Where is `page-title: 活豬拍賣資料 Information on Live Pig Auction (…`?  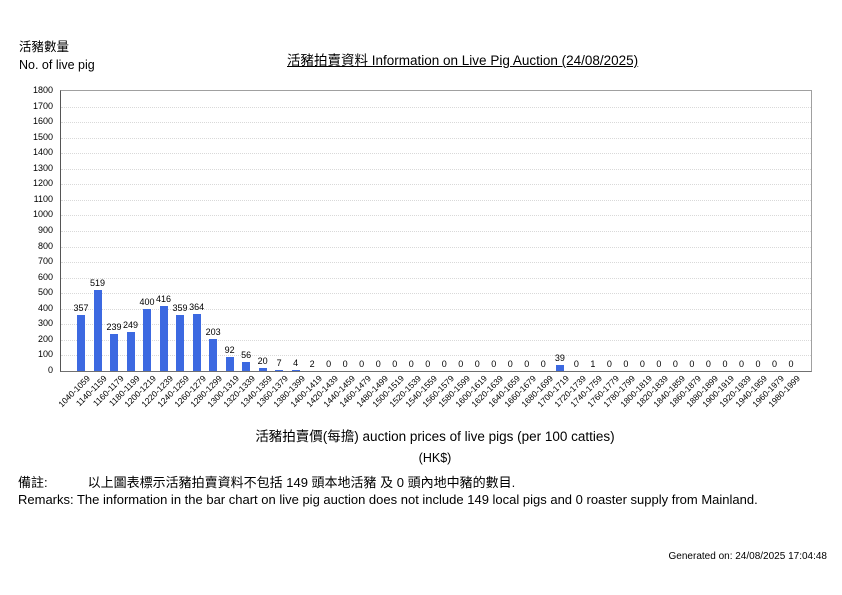 page-title: 活豬拍賣資料 Information on Live Pig Auction (… is located at coordinates (463, 60).